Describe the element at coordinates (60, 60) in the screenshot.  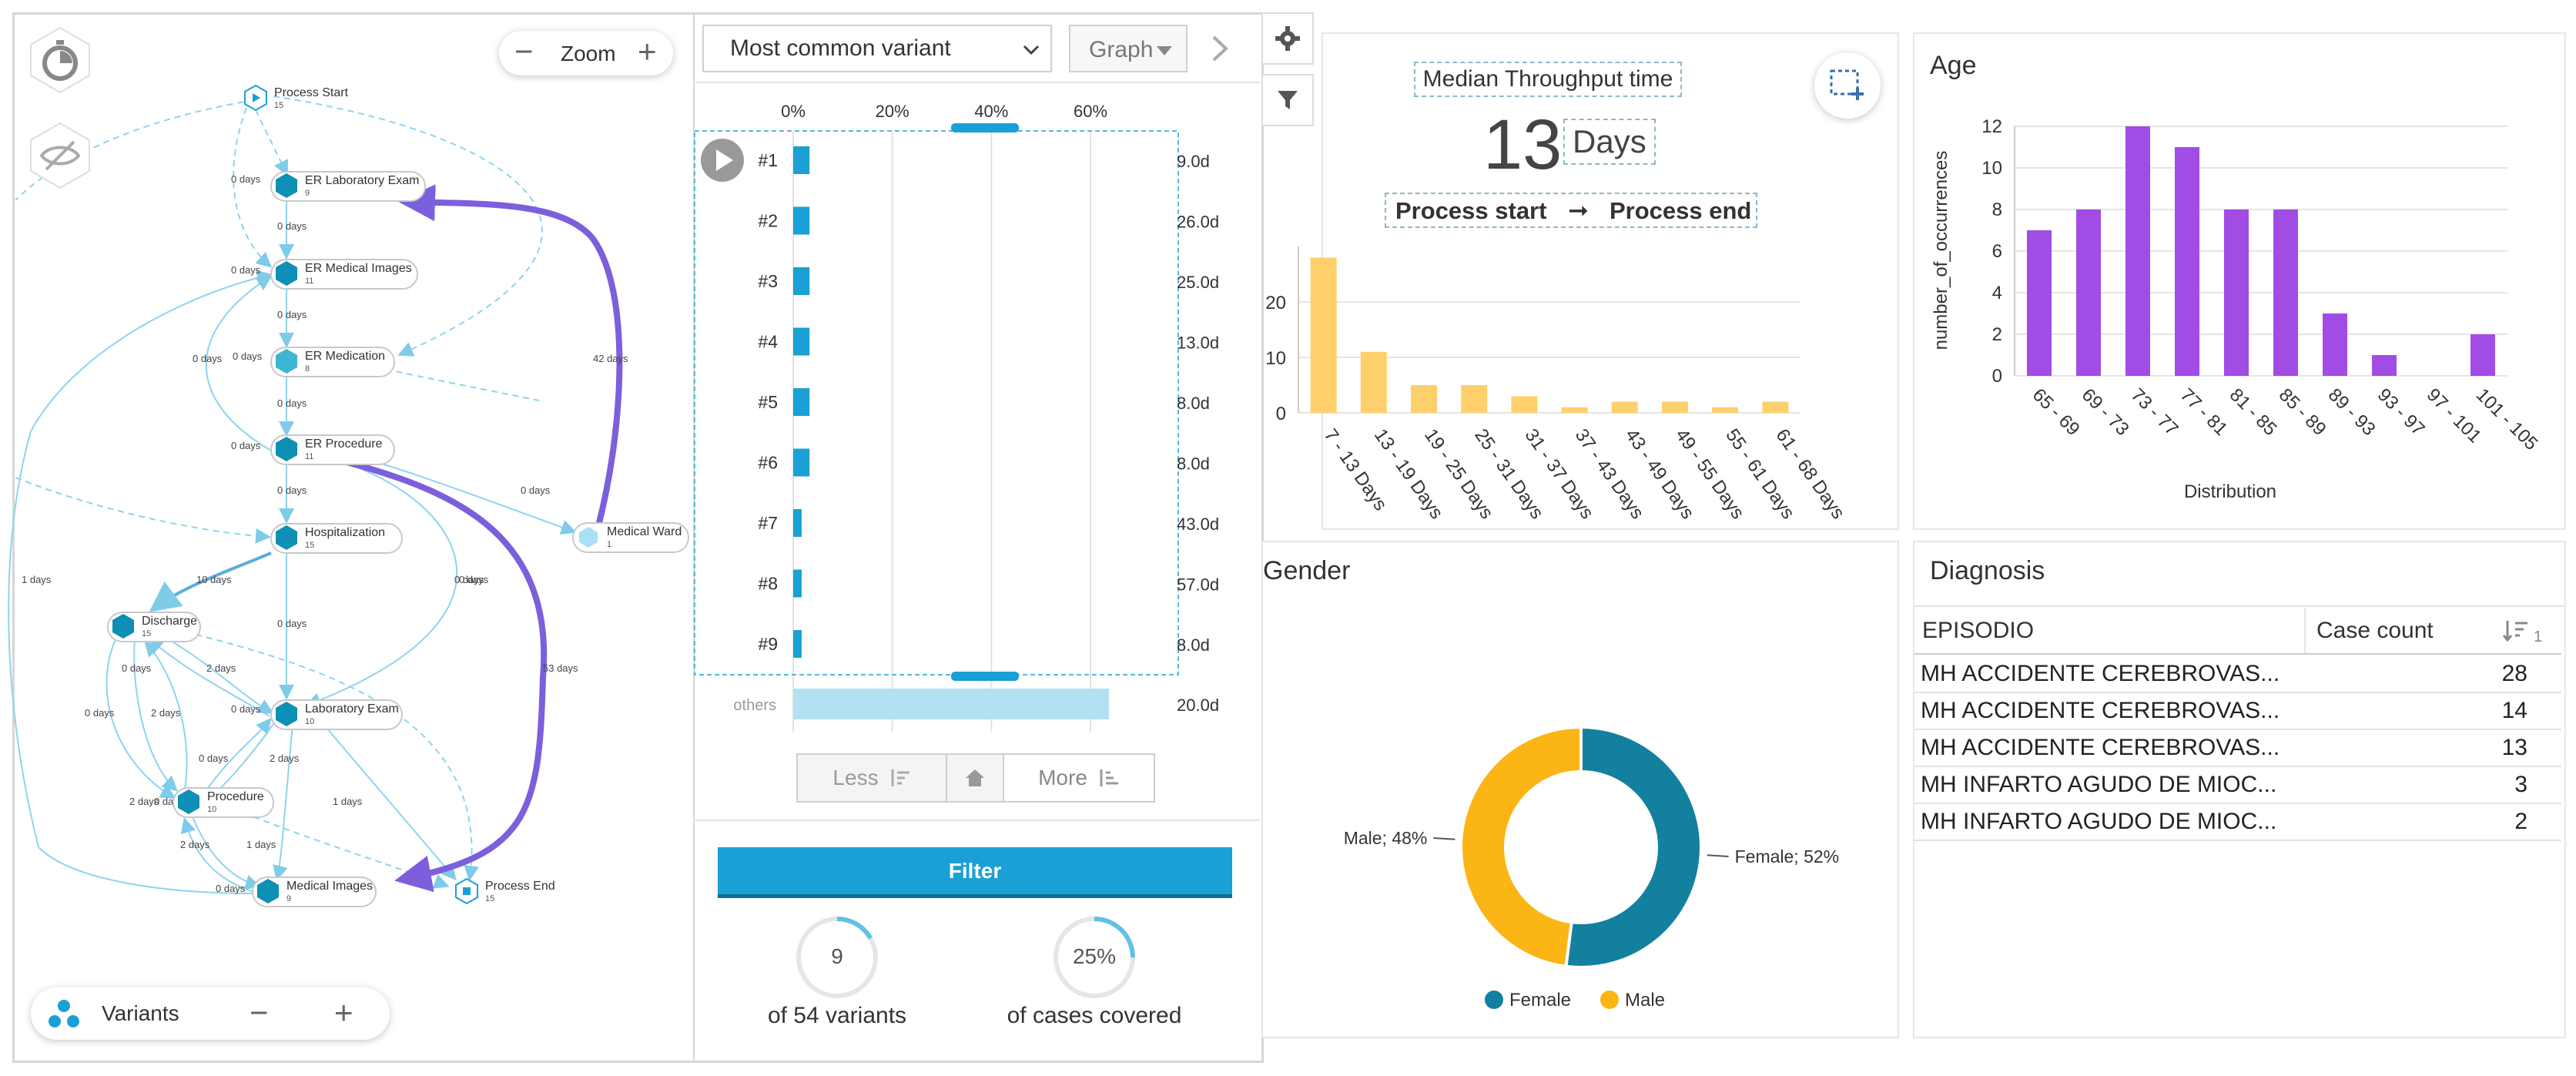
I see `timer-button` at that location.